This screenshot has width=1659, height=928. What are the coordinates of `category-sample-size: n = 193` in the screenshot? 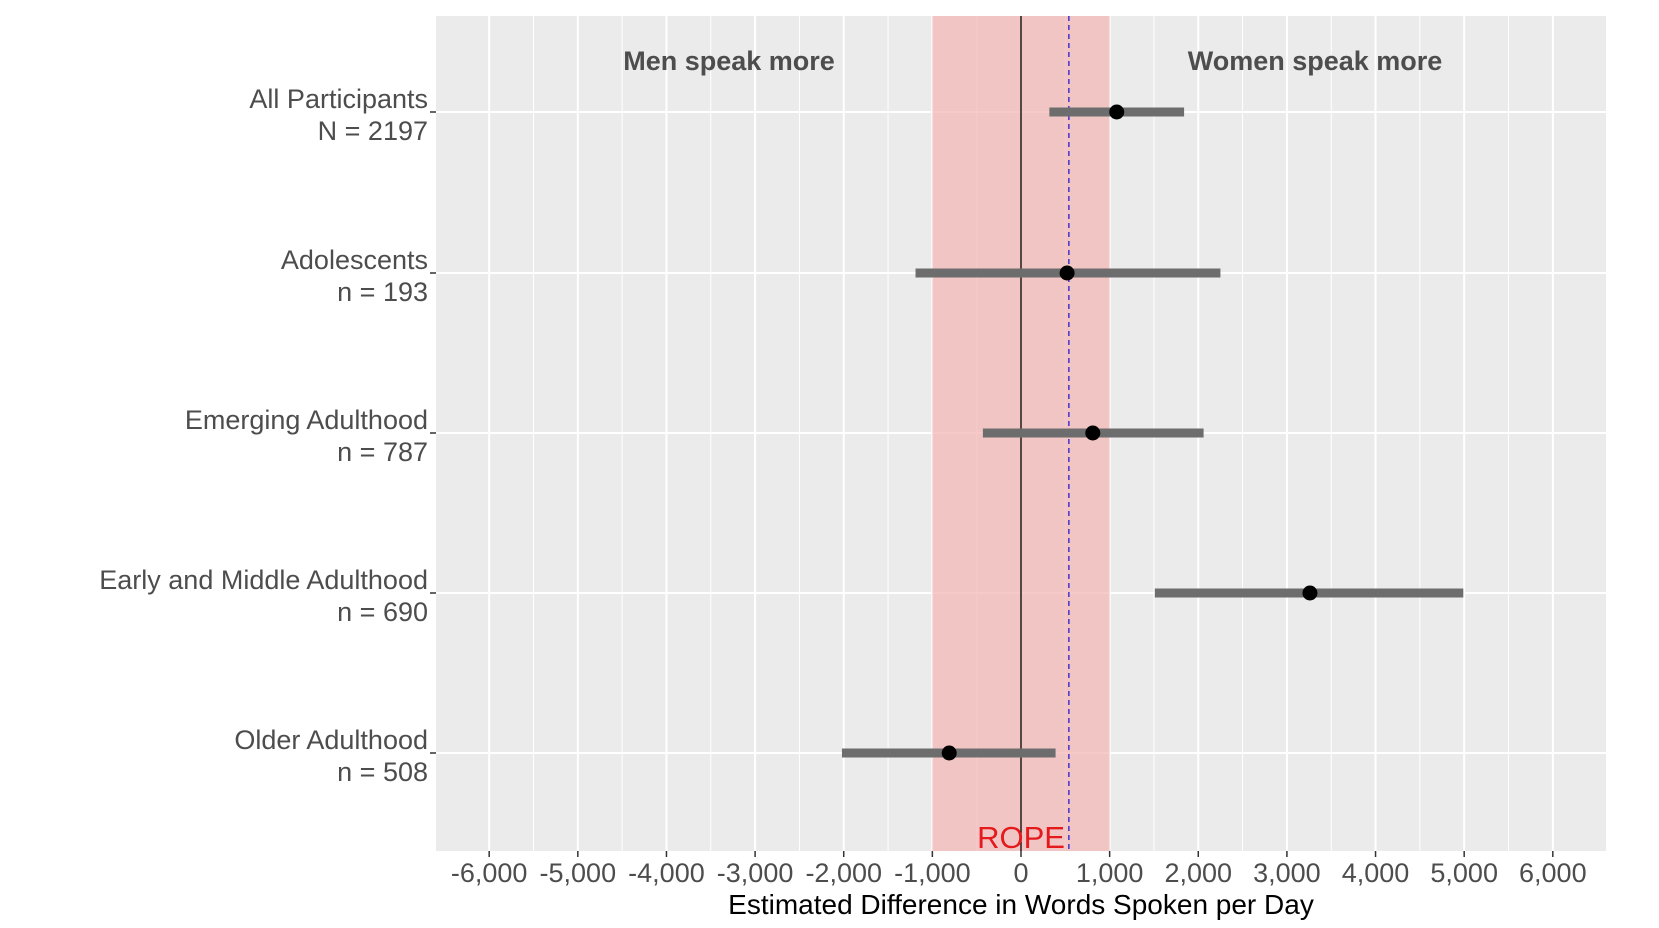 It's located at (382, 292).